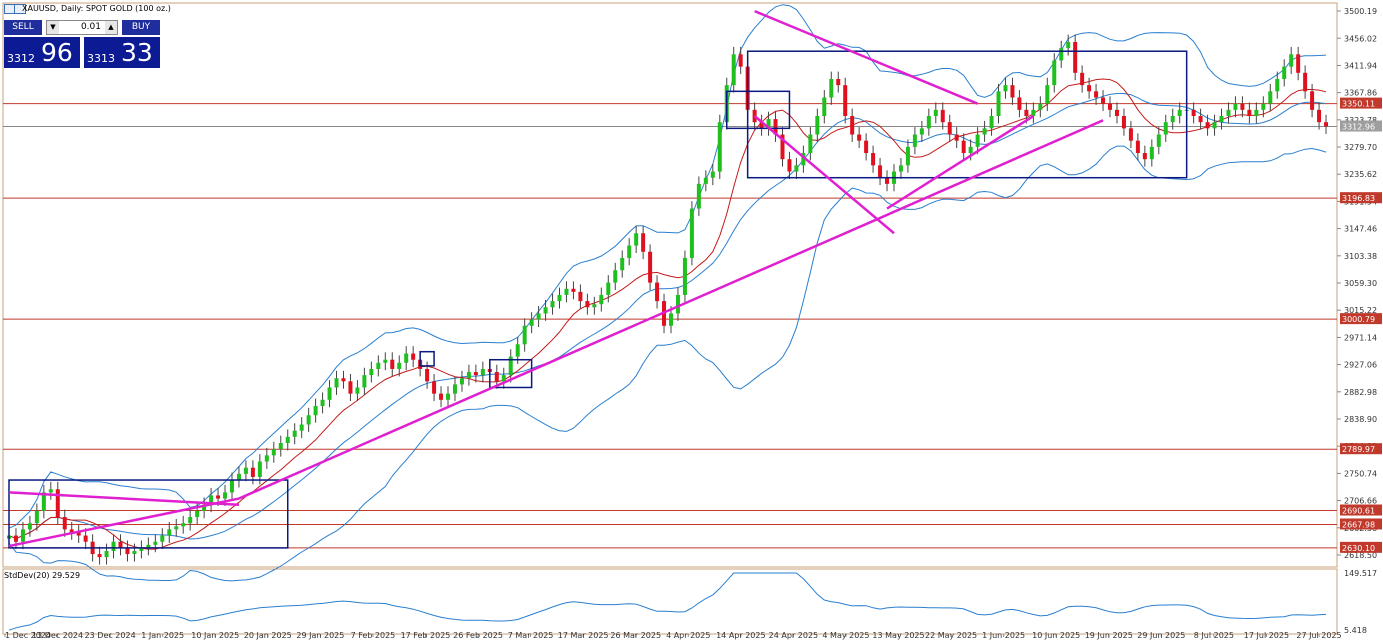 The image size is (1383, 640). I want to click on level-price-label: 3000.79, so click(1358, 319).